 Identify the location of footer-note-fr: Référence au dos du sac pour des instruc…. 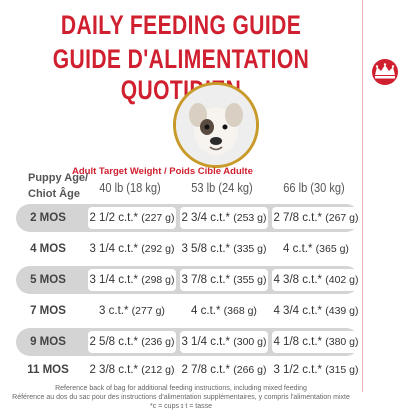
(181, 397).